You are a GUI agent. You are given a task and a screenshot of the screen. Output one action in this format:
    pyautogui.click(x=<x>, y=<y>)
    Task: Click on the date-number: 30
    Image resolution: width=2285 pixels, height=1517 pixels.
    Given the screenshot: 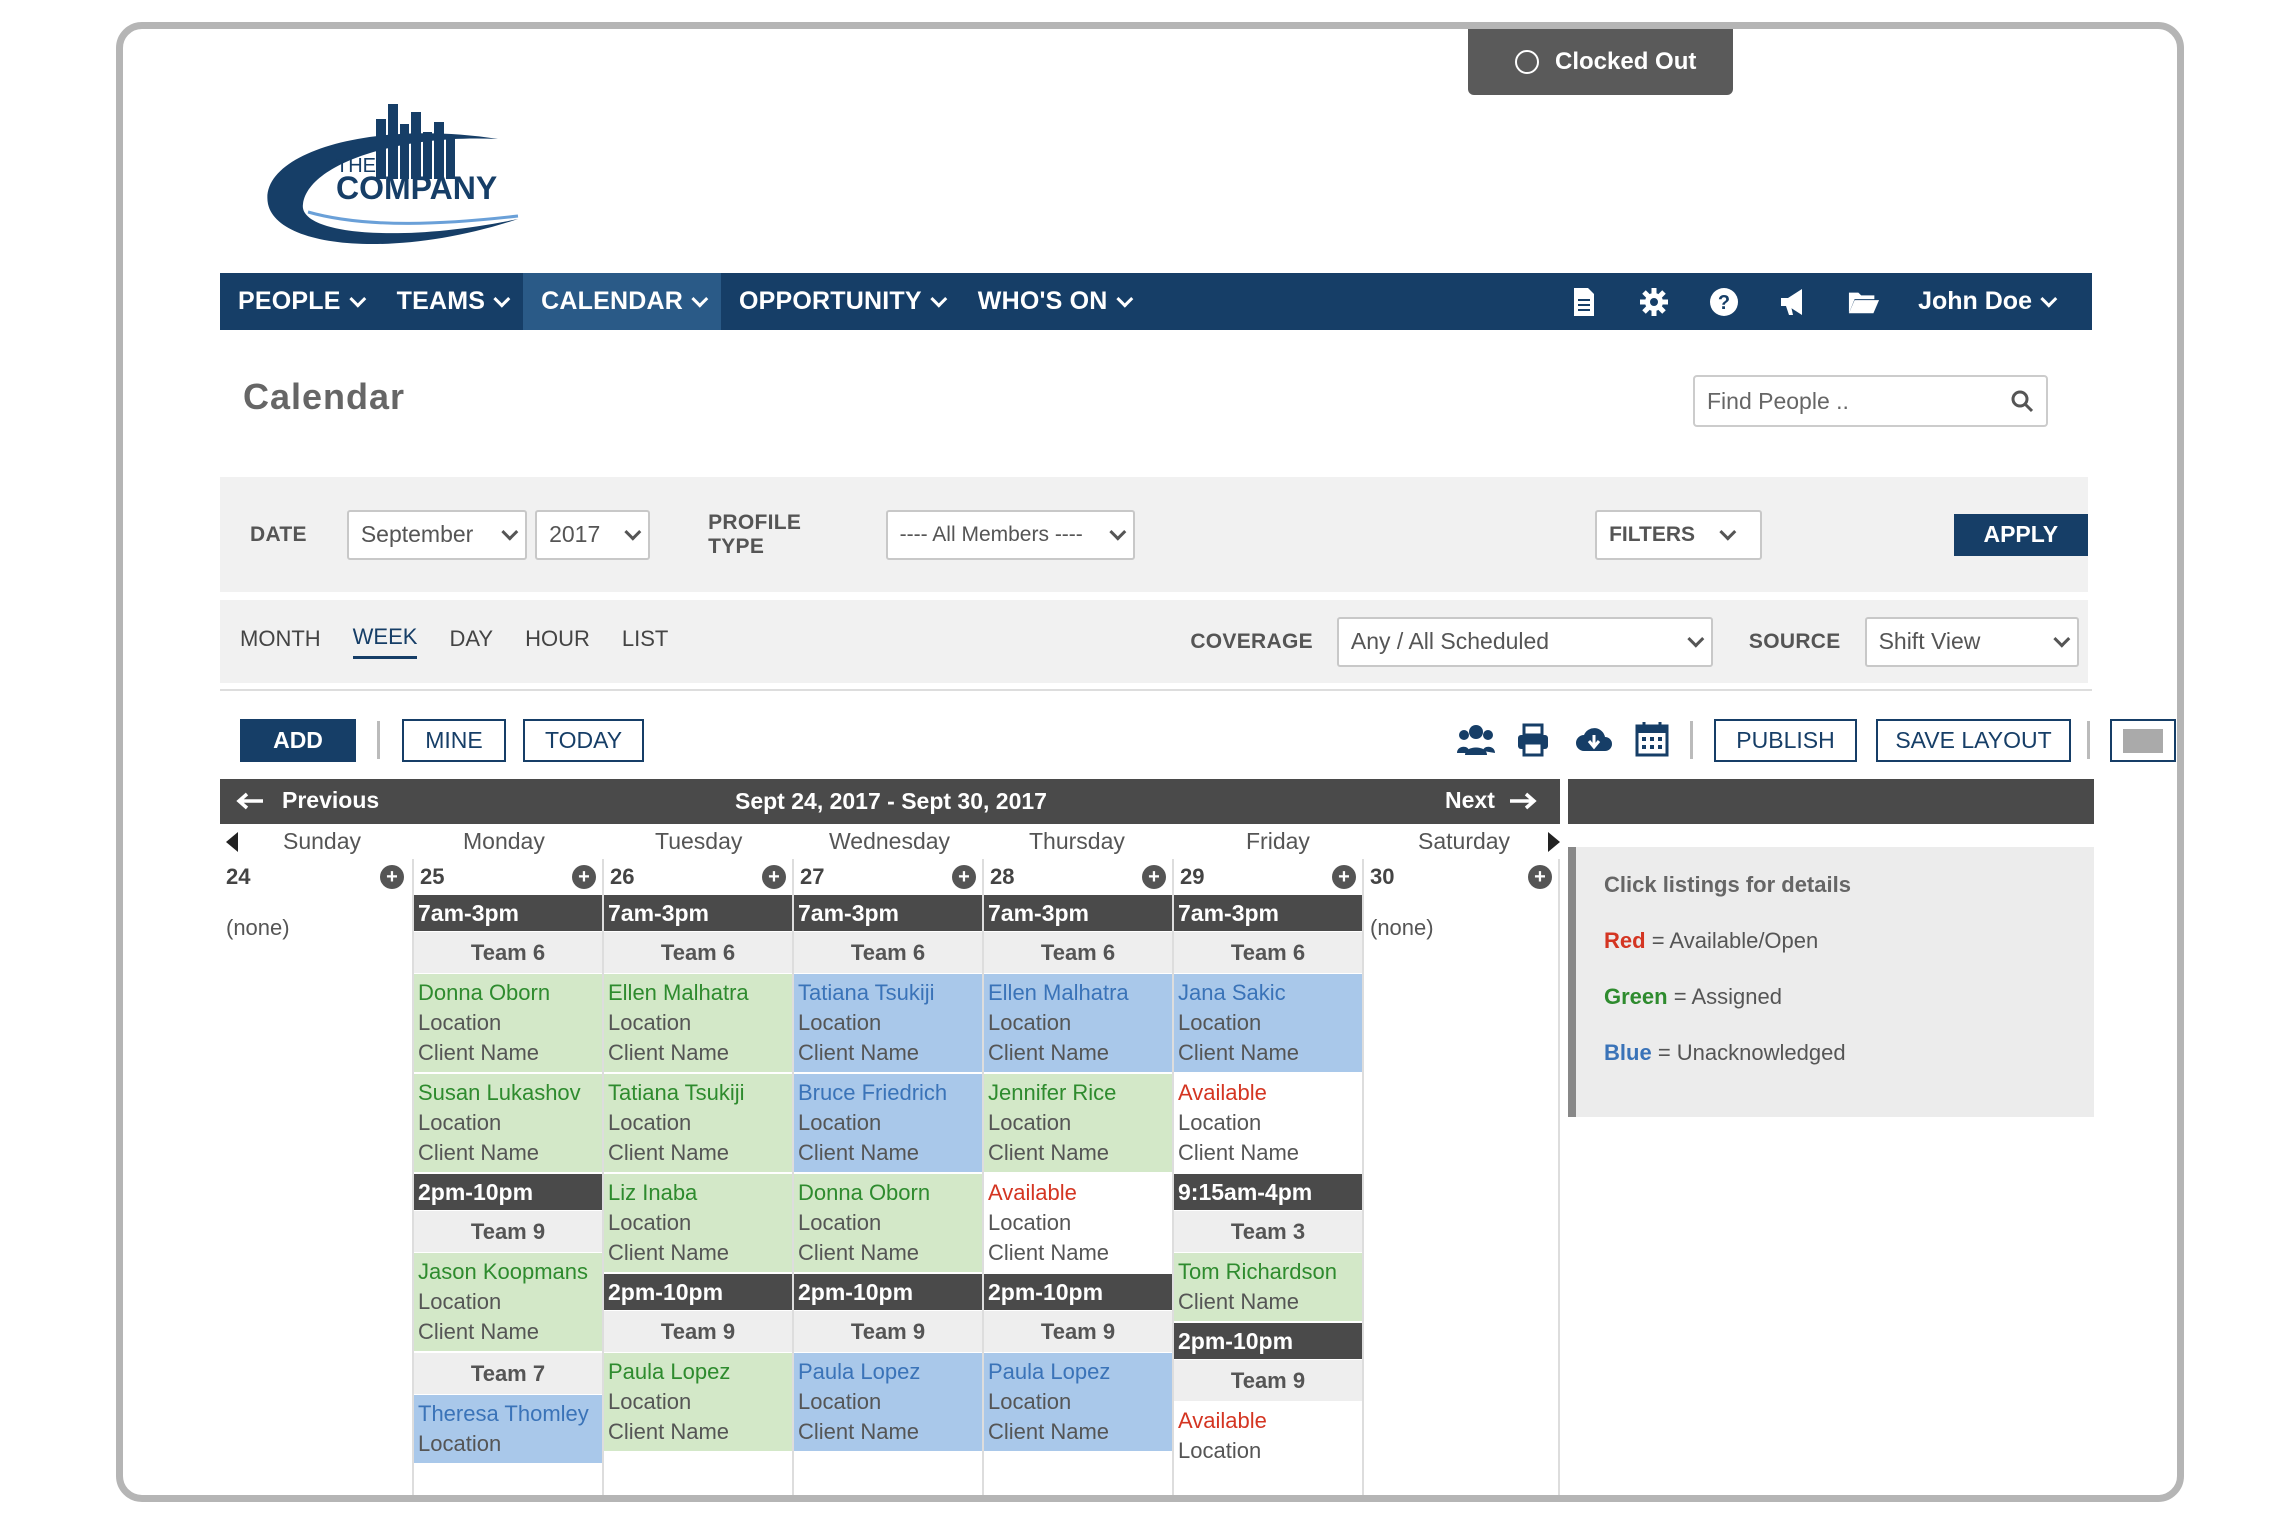 What is the action you would take?
    pyautogui.click(x=1382, y=876)
    